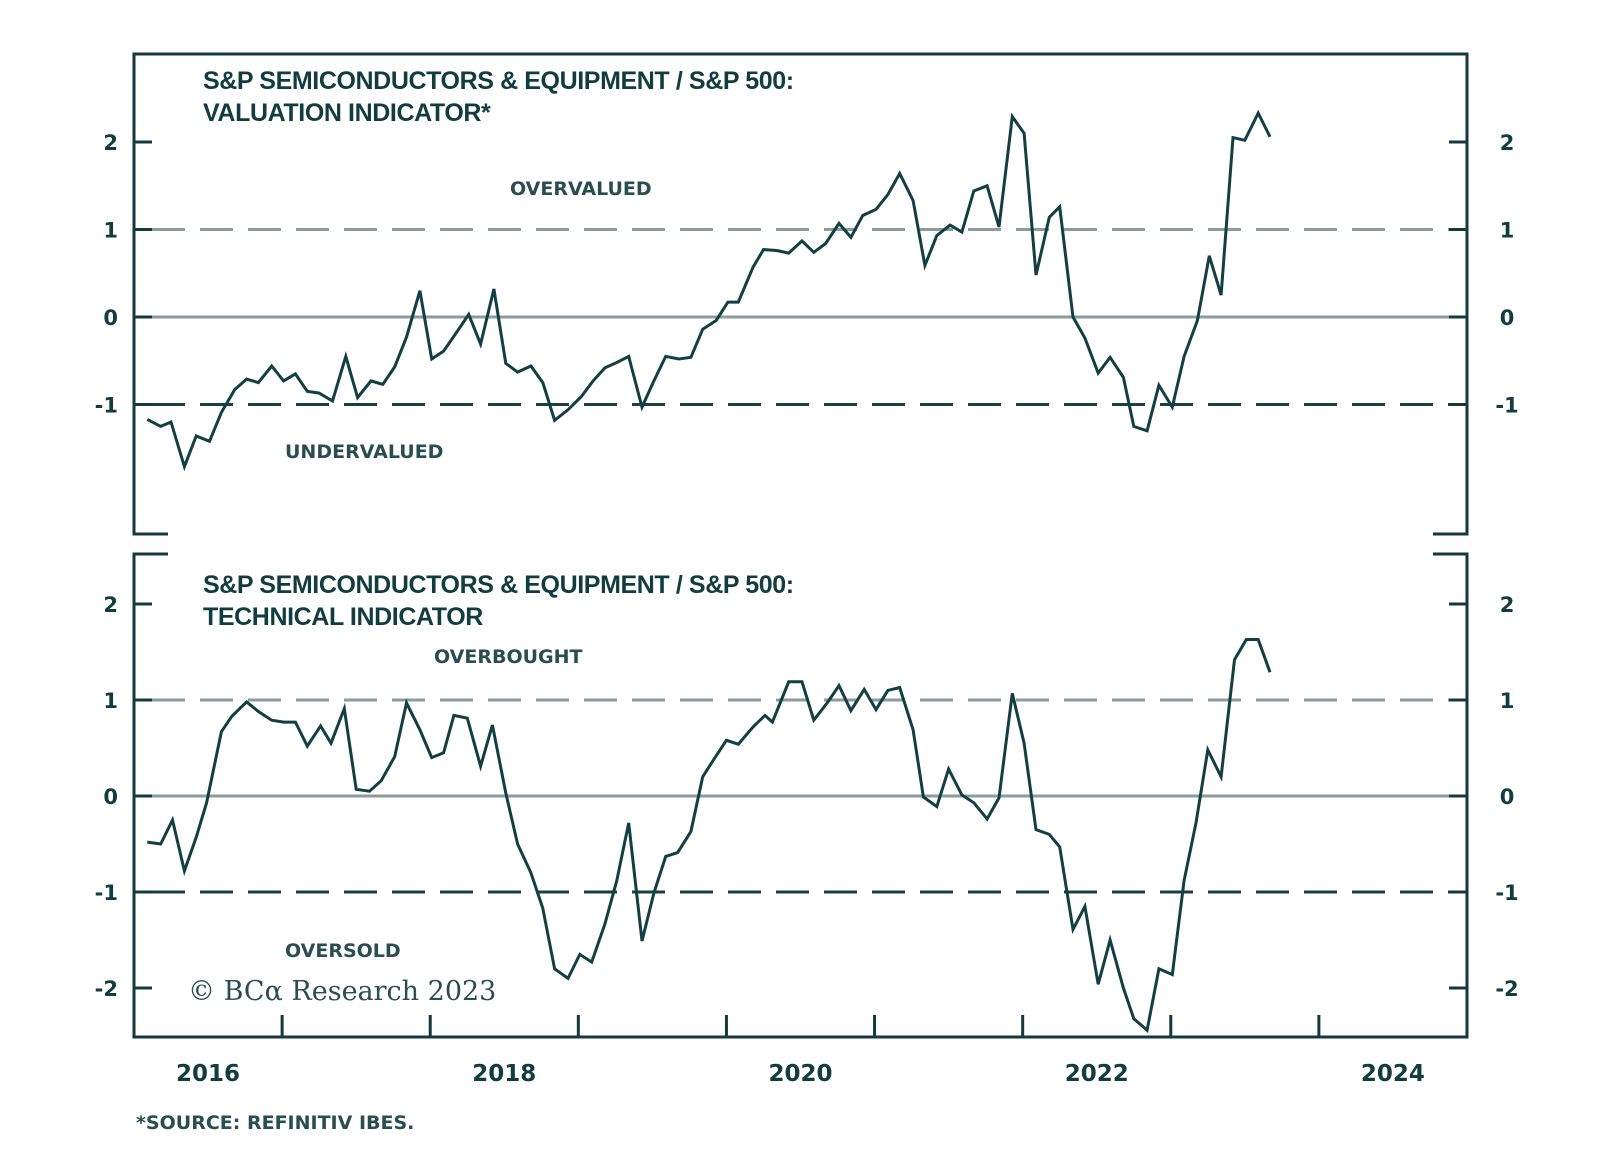  Describe the element at coordinates (343, 617) in the screenshot. I see `technical-title-line-2: TECHNICAL INDICATOR` at that location.